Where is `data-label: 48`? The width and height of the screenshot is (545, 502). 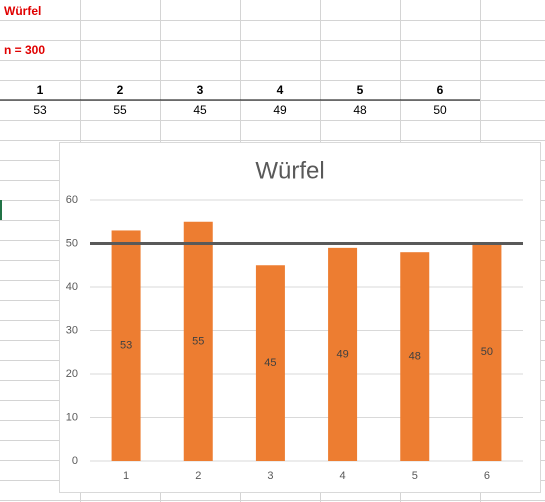 data-label: 48 is located at coordinates (415, 357).